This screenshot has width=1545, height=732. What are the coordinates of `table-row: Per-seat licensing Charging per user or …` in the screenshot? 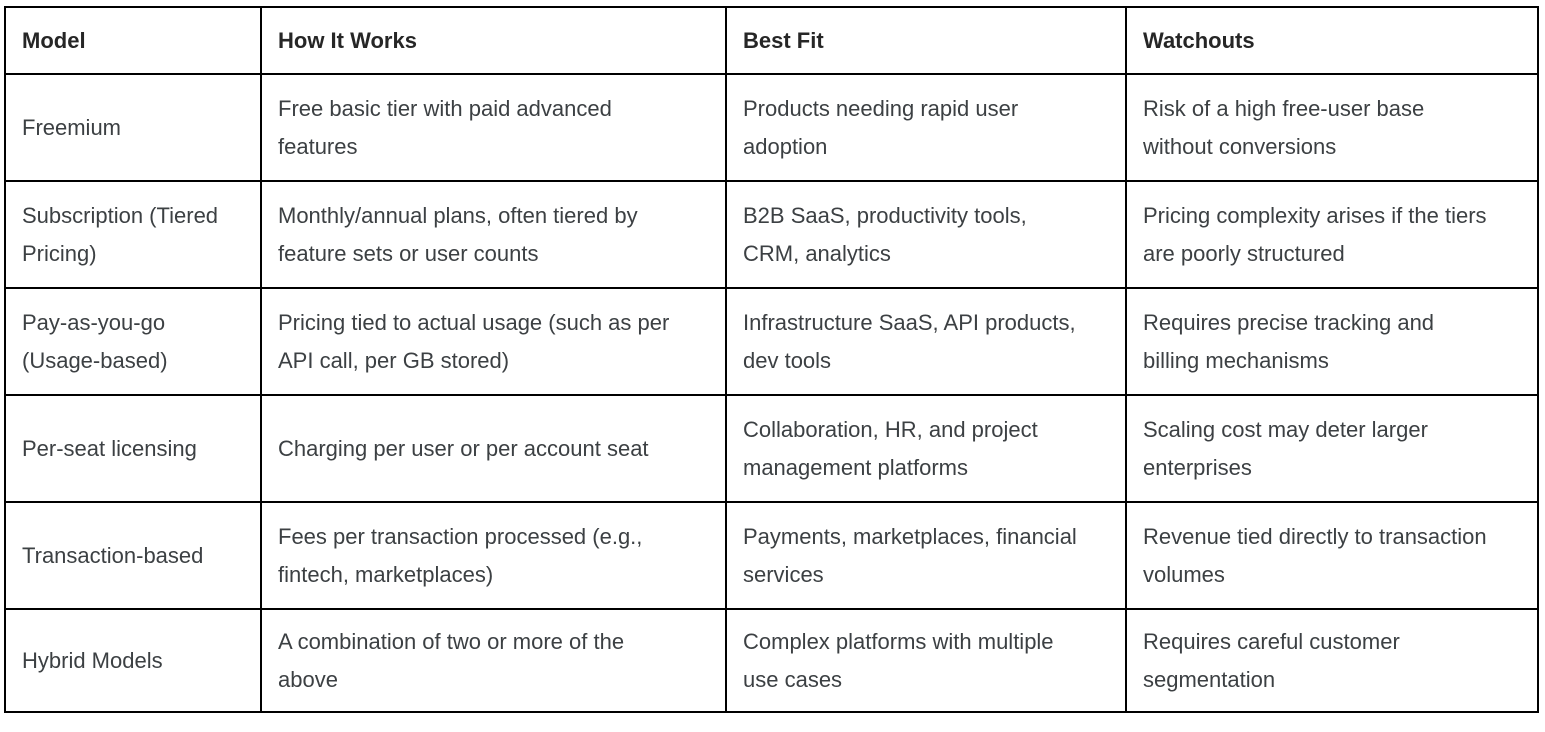 It's located at (771, 448).